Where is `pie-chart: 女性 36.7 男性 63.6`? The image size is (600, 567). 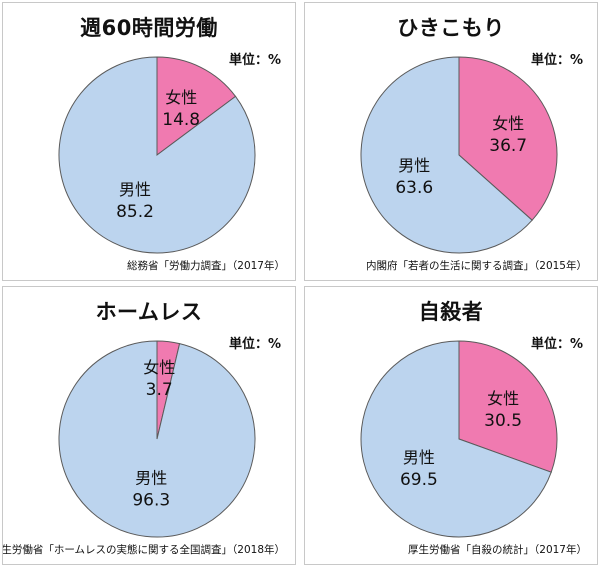 pie-chart: 女性 36.7 男性 63.6 is located at coordinates (459, 155).